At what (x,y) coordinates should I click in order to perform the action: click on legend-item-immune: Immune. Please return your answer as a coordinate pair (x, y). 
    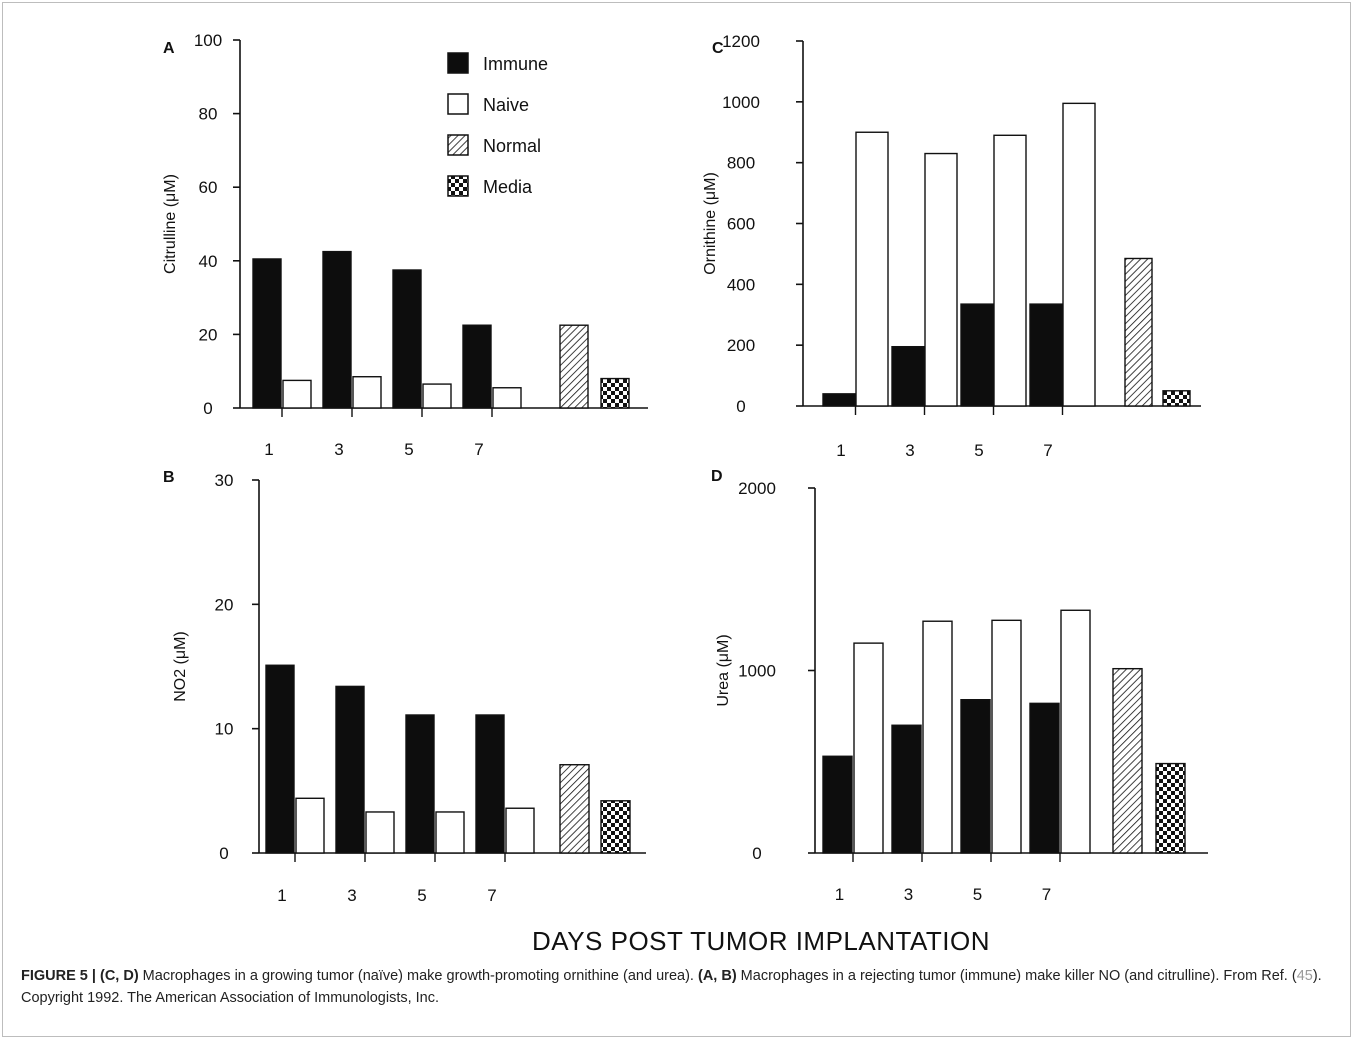
    Looking at the image, I should click on (497, 63).